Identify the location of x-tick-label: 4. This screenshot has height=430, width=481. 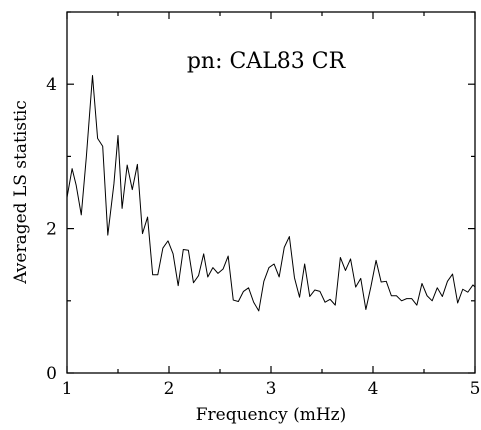
(373, 389).